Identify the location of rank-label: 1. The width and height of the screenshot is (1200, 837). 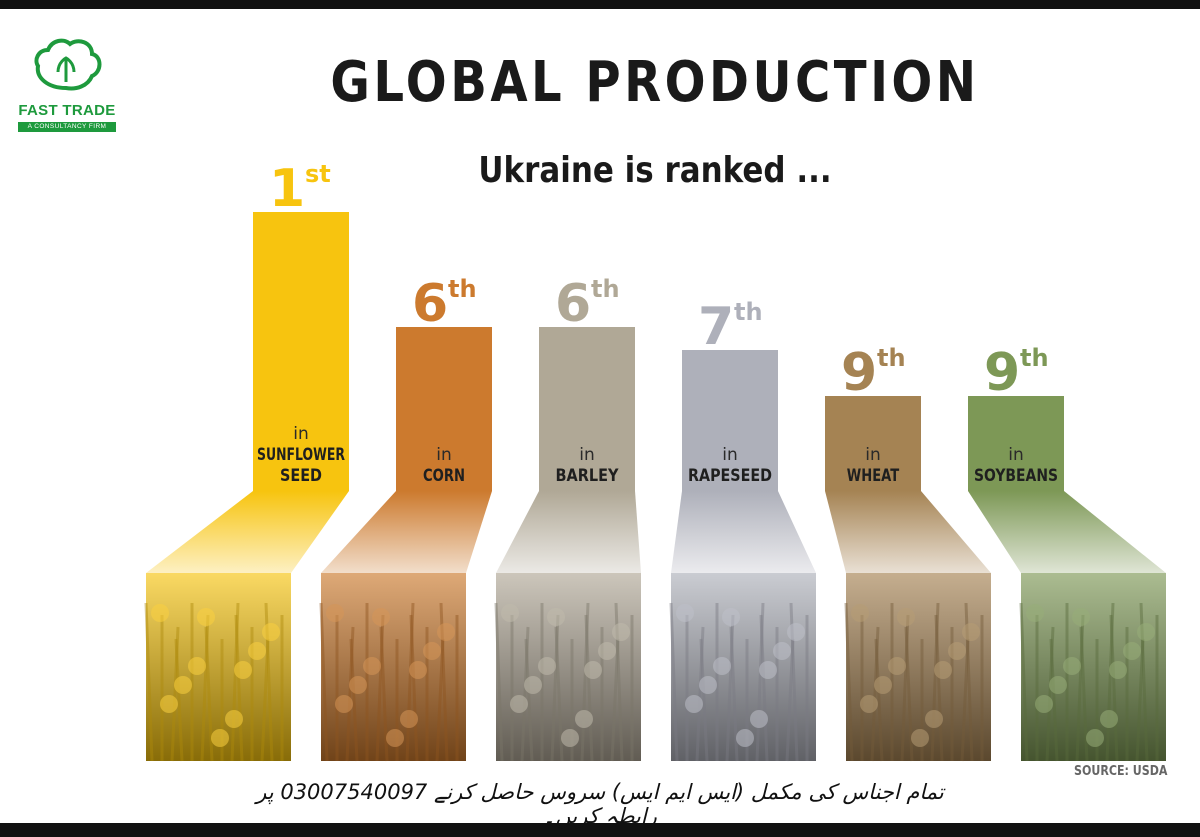
(287, 189).